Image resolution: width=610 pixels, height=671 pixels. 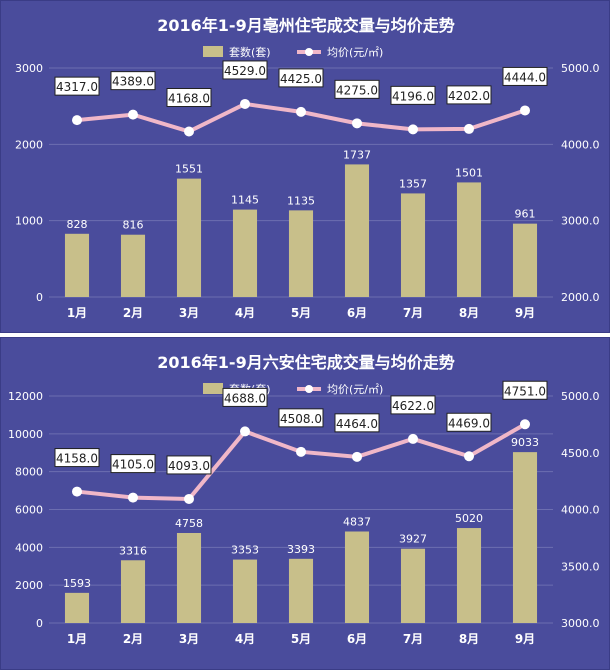 What do you see at coordinates (189, 99) in the screenshot?
I see `price-value-label: 4168.0` at bounding box center [189, 99].